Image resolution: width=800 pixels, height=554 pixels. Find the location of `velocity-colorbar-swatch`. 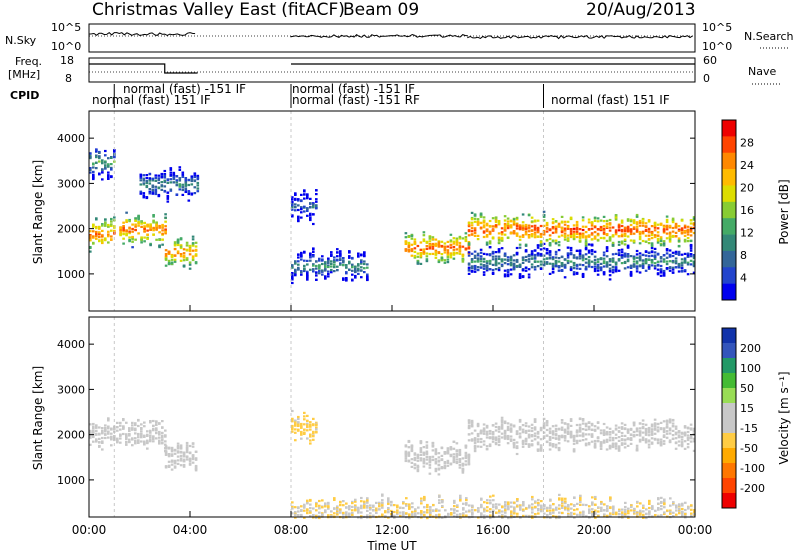

velocity-colorbar-swatch is located at coordinates (729, 486).